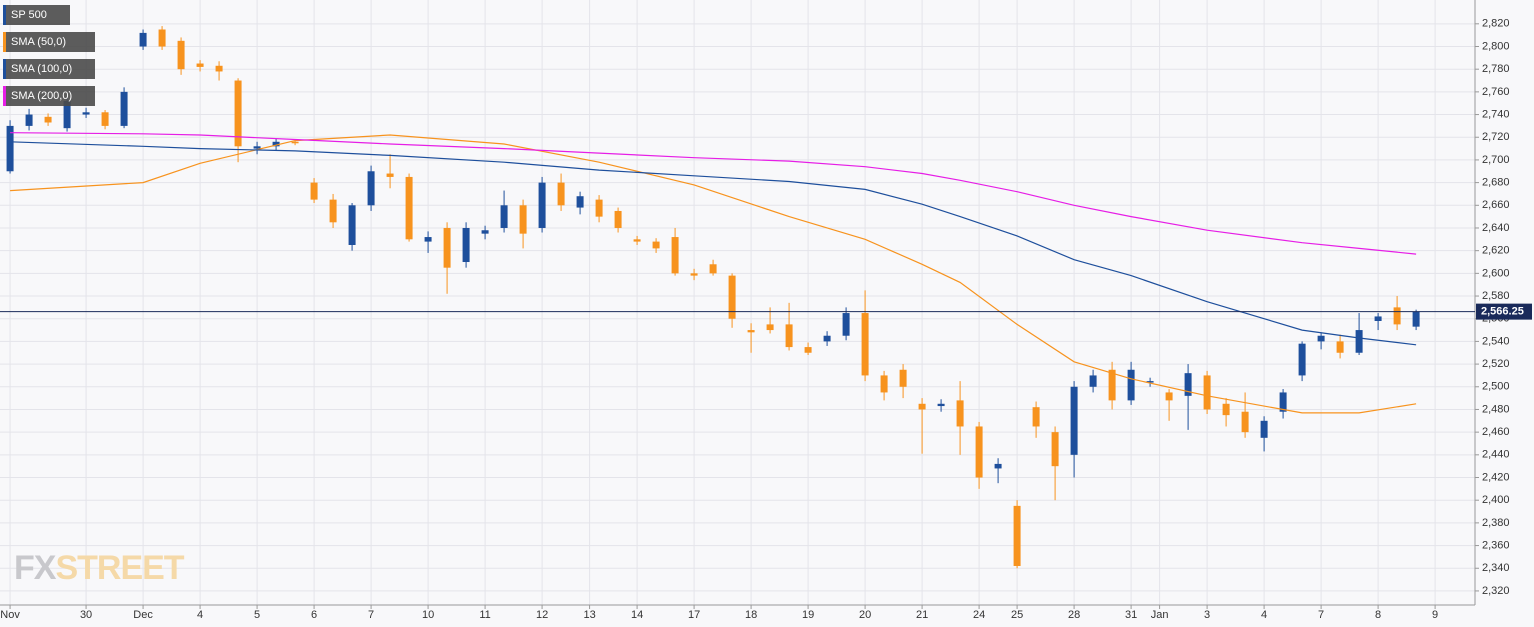  I want to click on x-tick-label: 13, so click(589, 615).